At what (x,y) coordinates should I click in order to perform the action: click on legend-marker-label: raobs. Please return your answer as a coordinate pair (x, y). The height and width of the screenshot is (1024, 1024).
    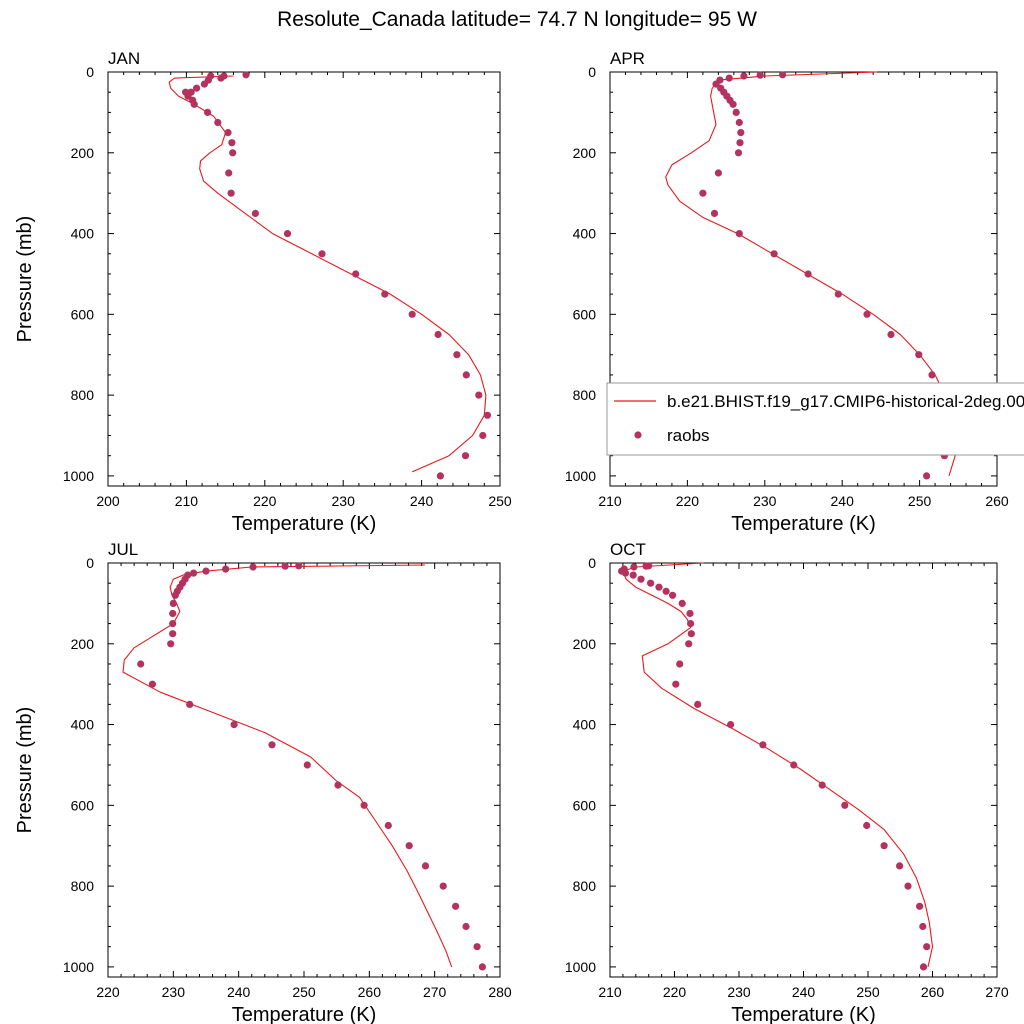
    Looking at the image, I should click on (688, 435).